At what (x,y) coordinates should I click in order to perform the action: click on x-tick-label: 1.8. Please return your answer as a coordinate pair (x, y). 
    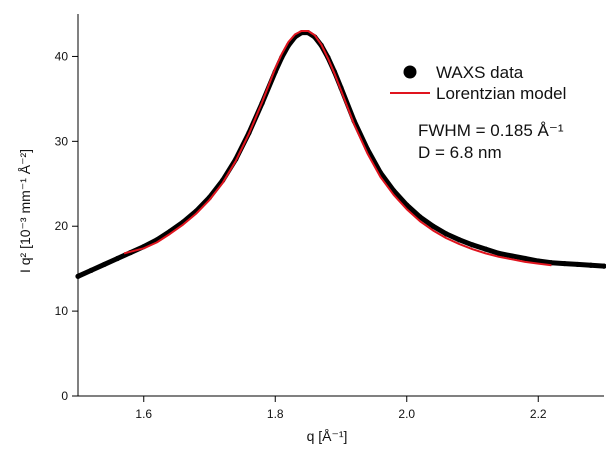
    Looking at the image, I should click on (275, 414).